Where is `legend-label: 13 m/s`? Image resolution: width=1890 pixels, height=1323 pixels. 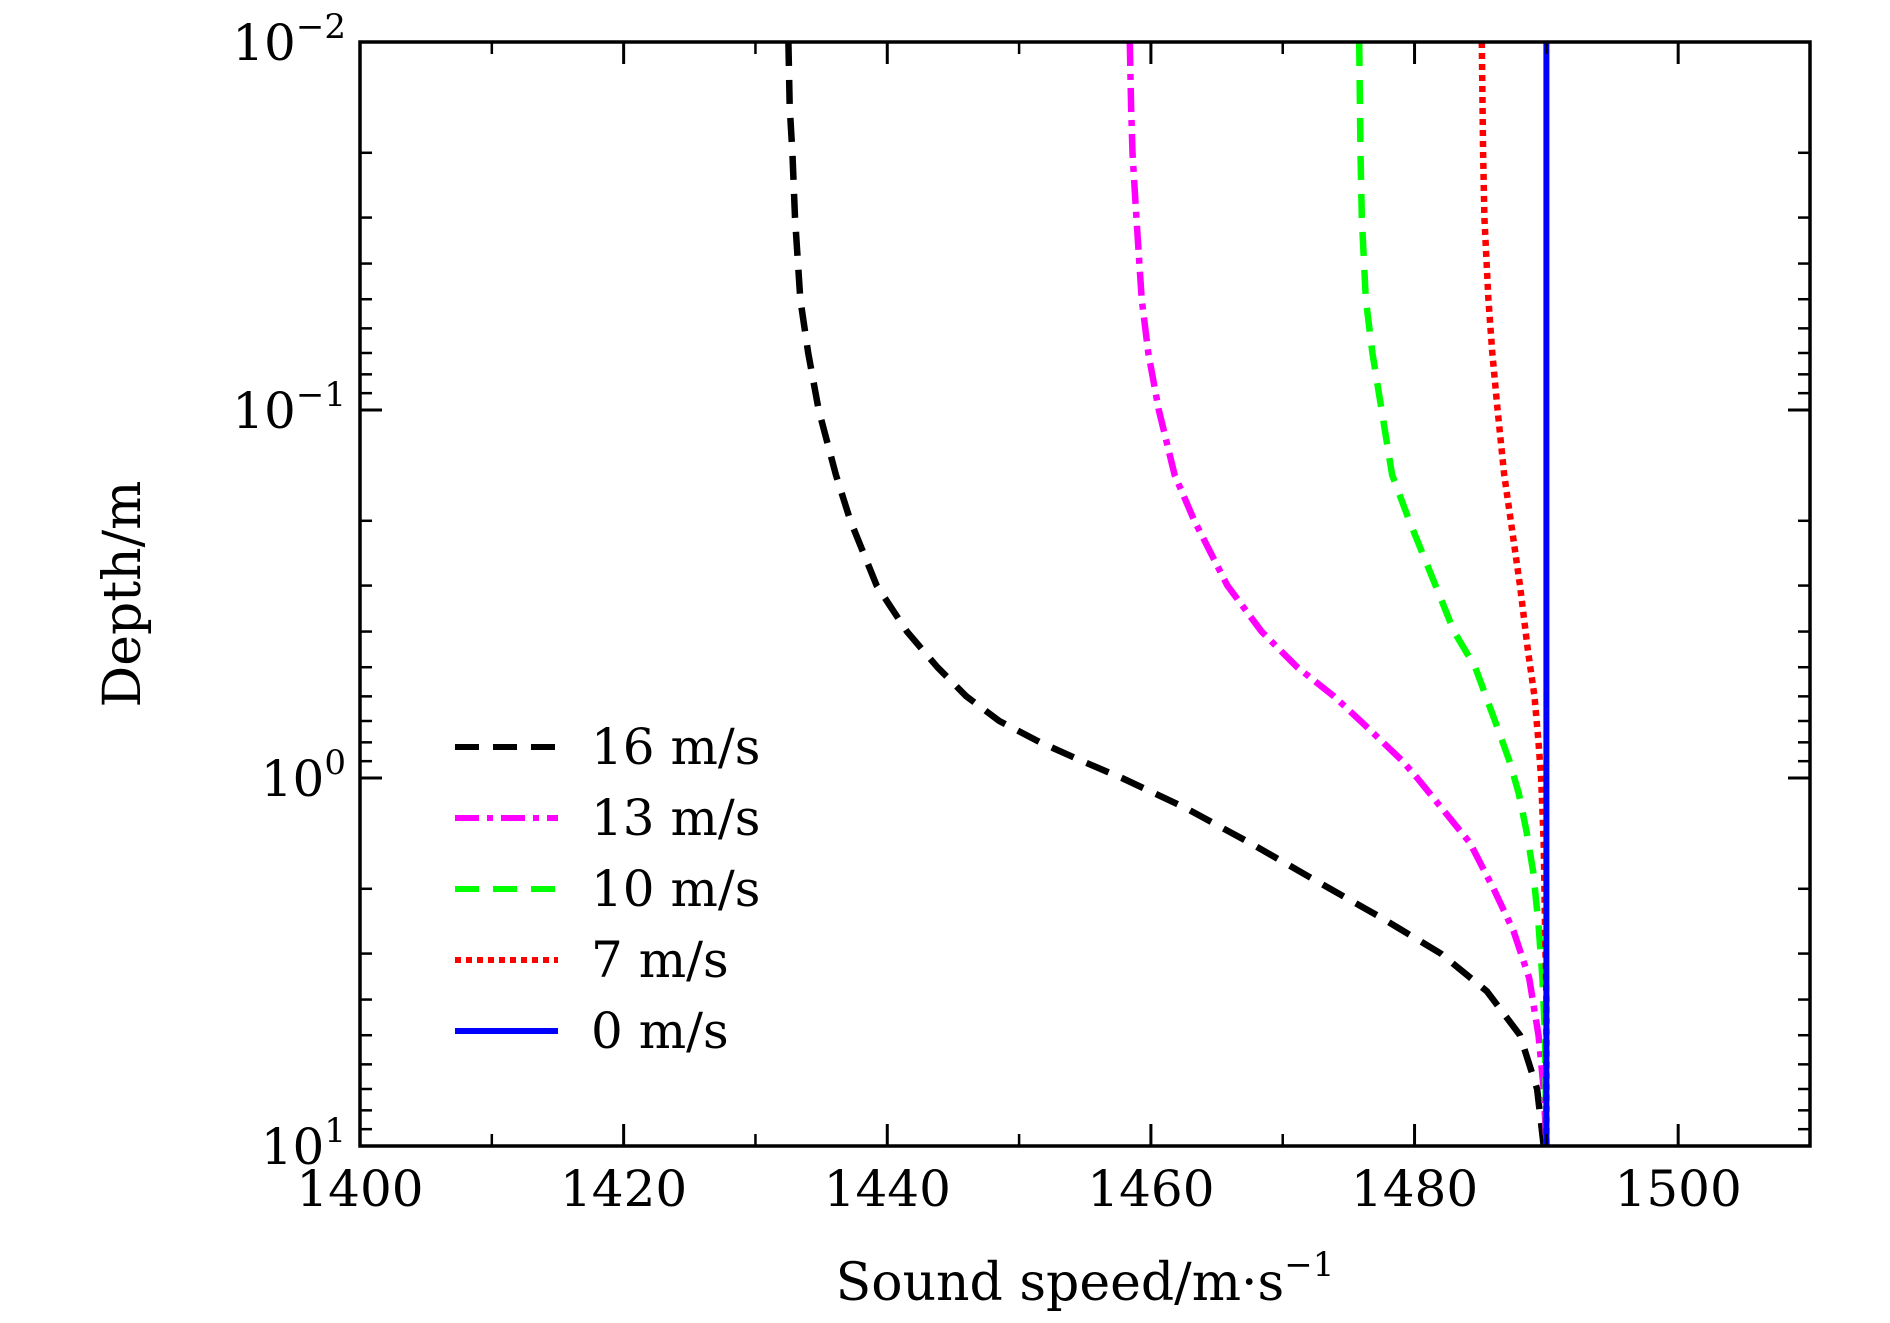 legend-label: 13 m/s is located at coordinates (675, 818).